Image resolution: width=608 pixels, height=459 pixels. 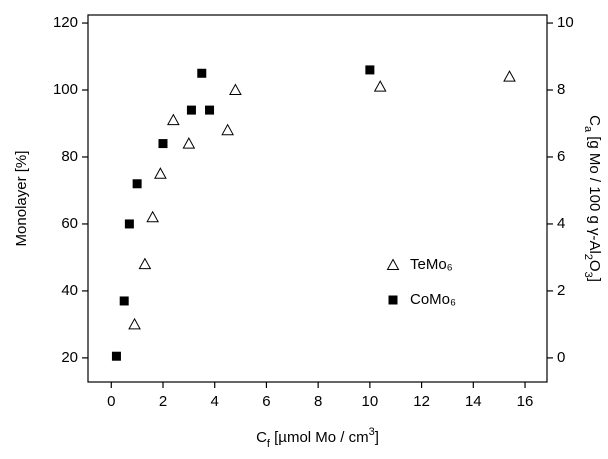 I want to click on y-axis-title-part: Monolayer [%], so click(x=21, y=199).